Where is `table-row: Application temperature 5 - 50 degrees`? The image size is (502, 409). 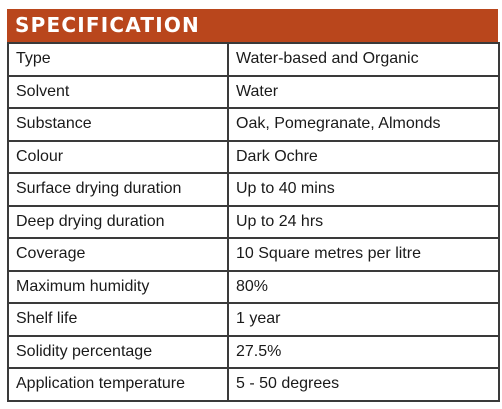
table-row: Application temperature 5 - 50 degrees is located at coordinates (253, 384).